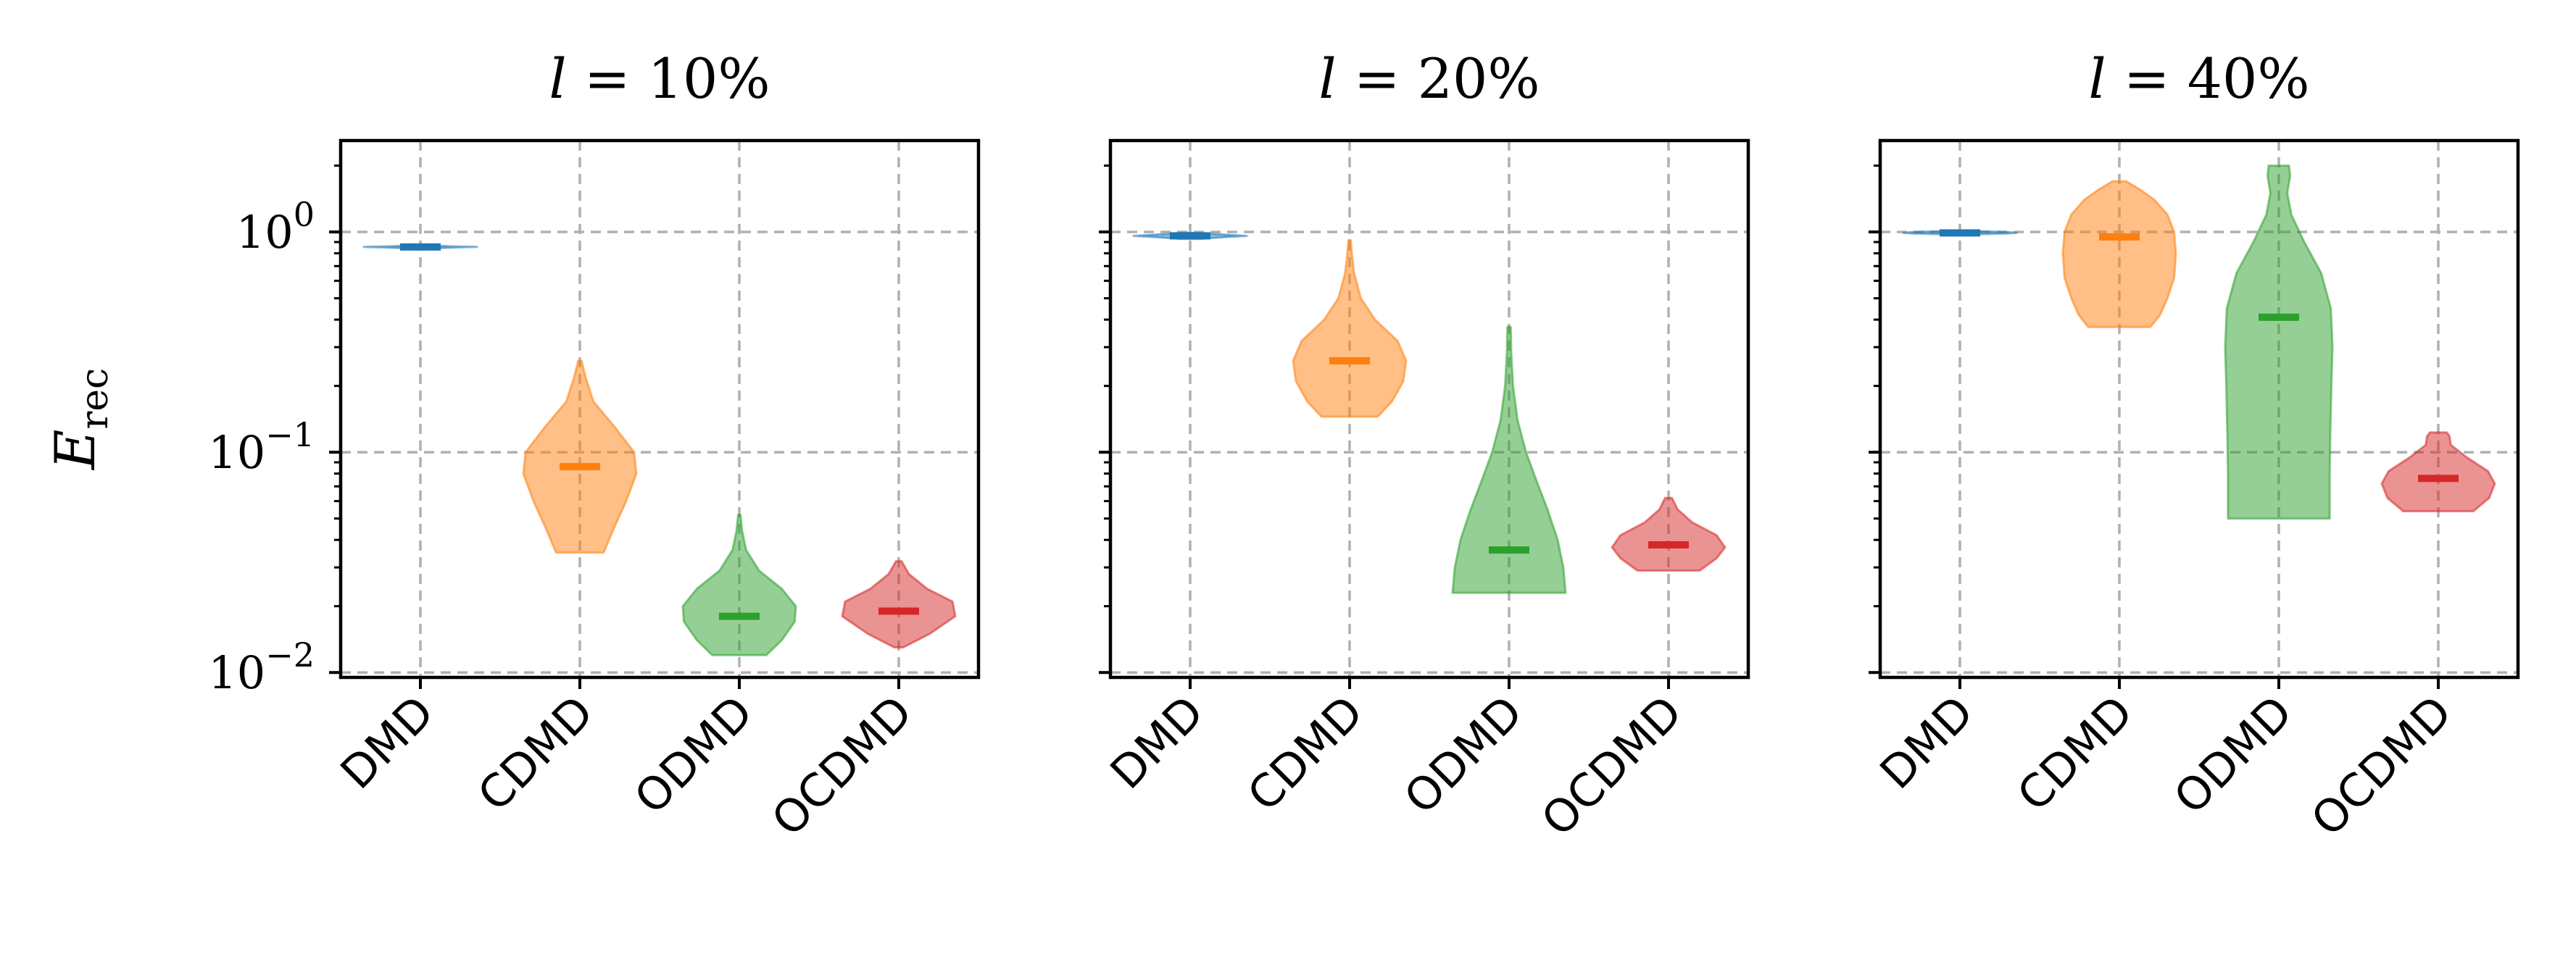 The width and height of the screenshot is (2576, 973). I want to click on panel-title: l = 40%, so click(2198, 79).